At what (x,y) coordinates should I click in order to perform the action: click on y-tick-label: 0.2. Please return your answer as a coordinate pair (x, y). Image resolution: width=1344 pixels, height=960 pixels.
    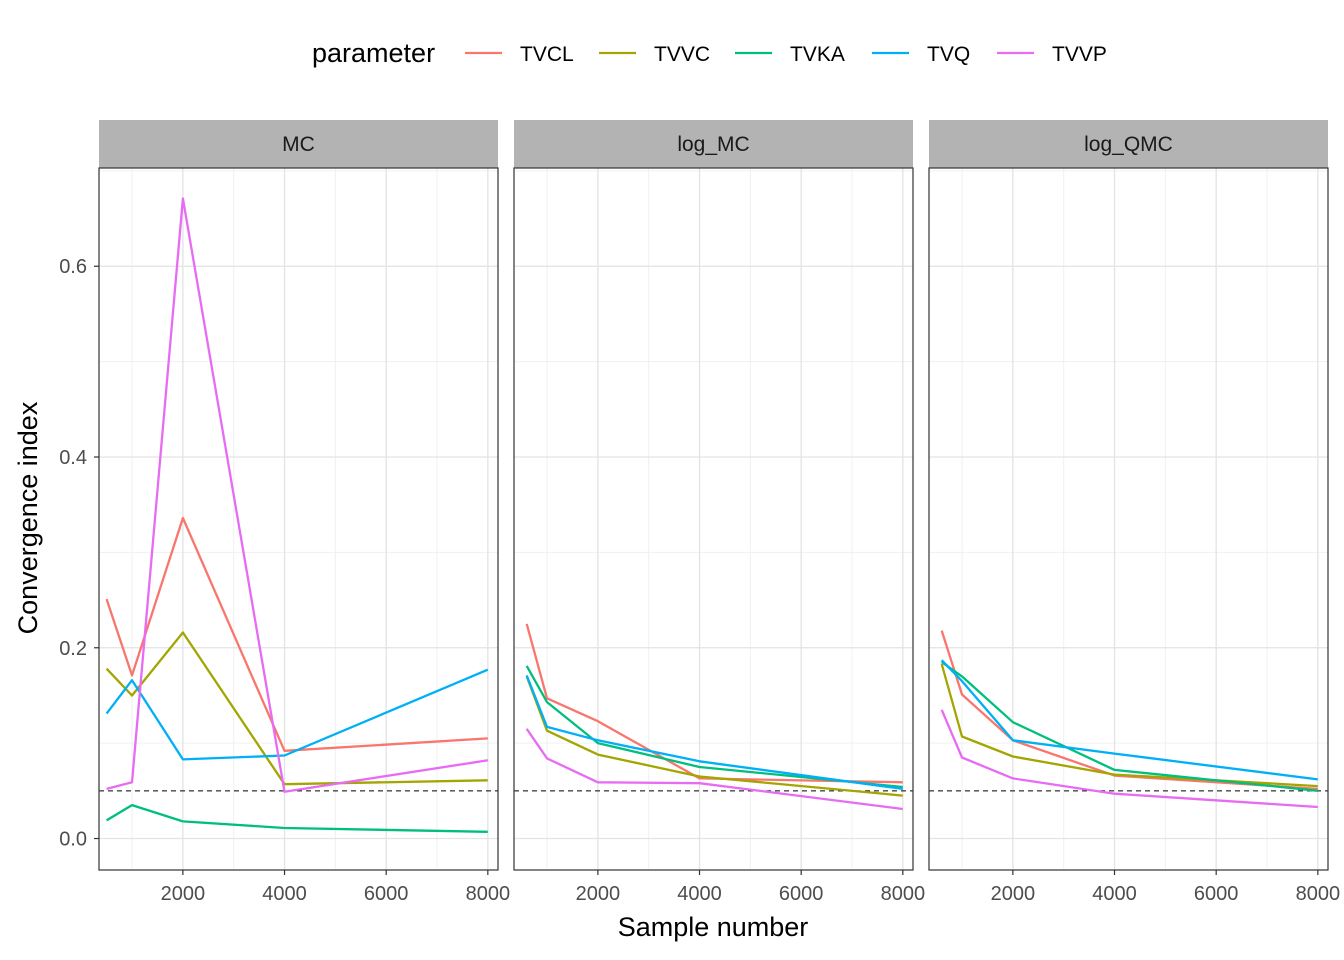
    Looking at the image, I should click on (73, 649).